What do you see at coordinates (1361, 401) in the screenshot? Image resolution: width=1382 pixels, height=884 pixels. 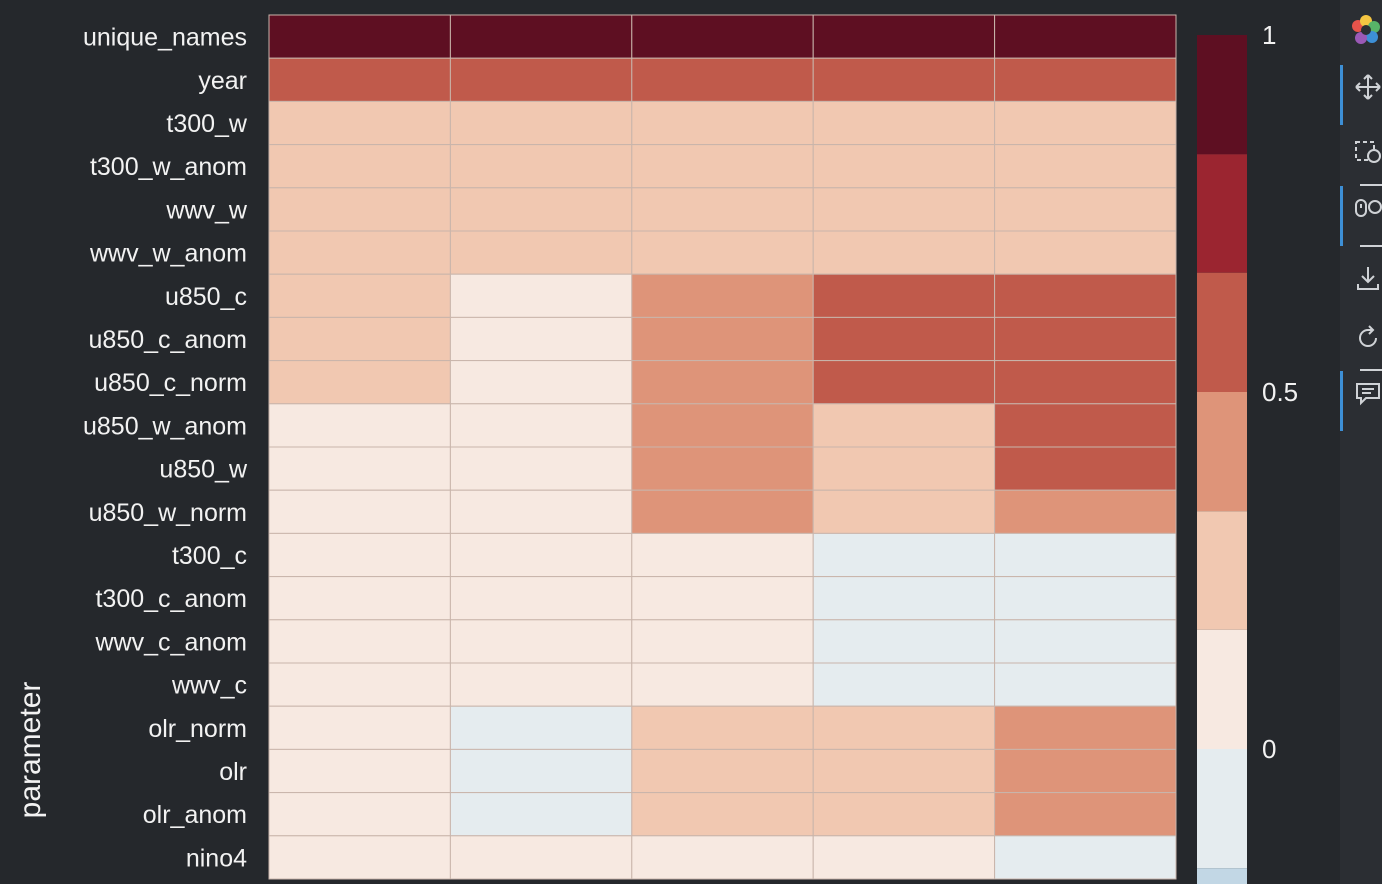 I see `hover-tool-button` at bounding box center [1361, 401].